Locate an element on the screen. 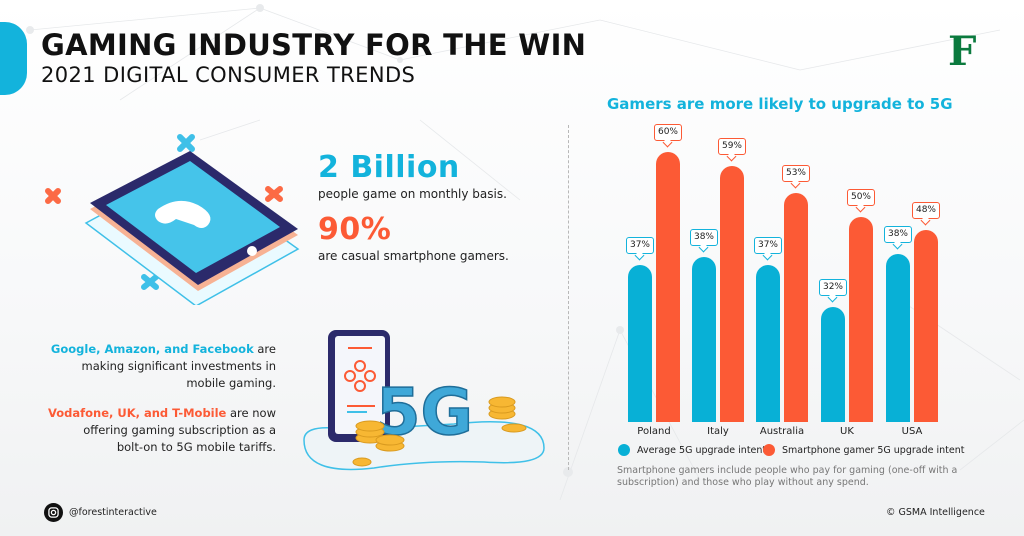 The height and width of the screenshot is (536, 1024). bar-uk-average is located at coordinates (833, 364).